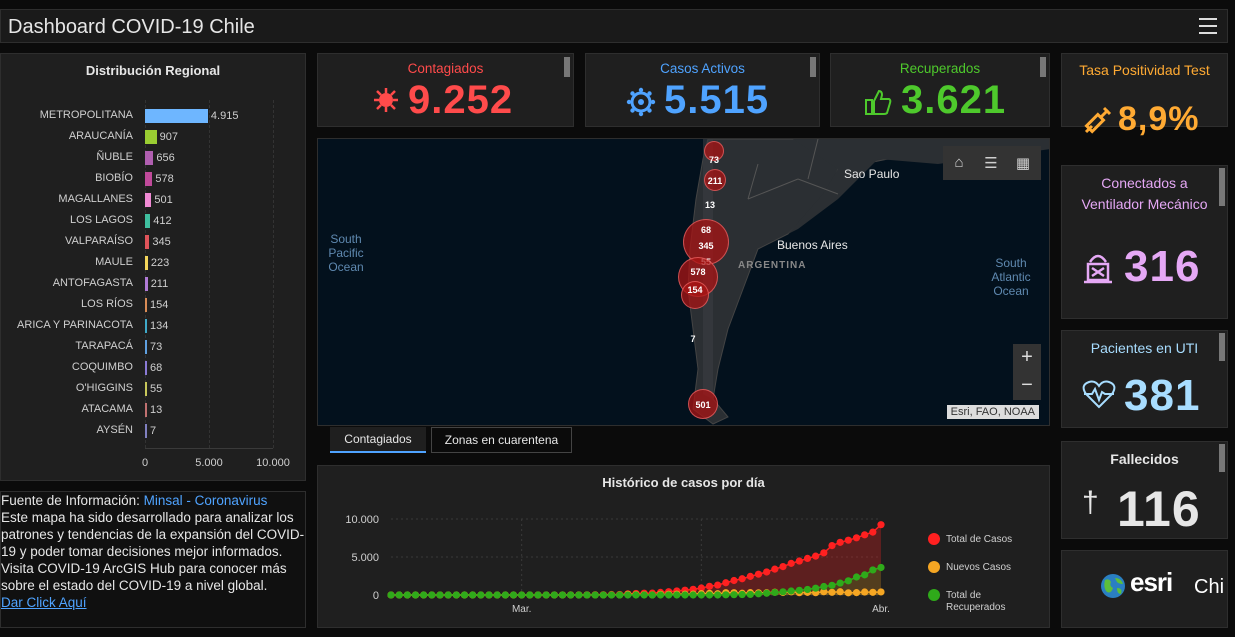  Describe the element at coordinates (709, 205) in the screenshot. I see `map-cluster: 13` at that location.